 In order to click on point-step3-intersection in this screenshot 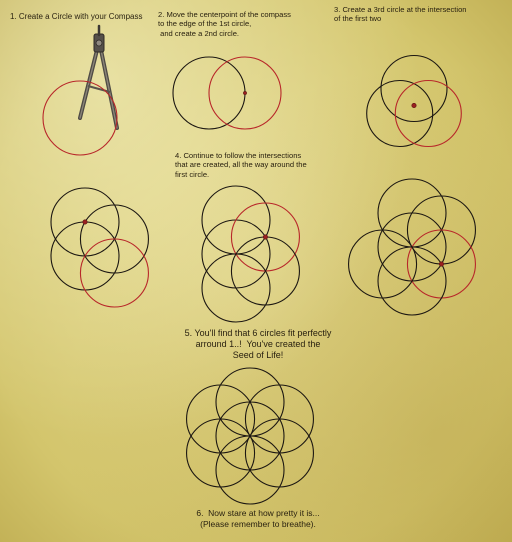, I will do `click(414, 106)`.